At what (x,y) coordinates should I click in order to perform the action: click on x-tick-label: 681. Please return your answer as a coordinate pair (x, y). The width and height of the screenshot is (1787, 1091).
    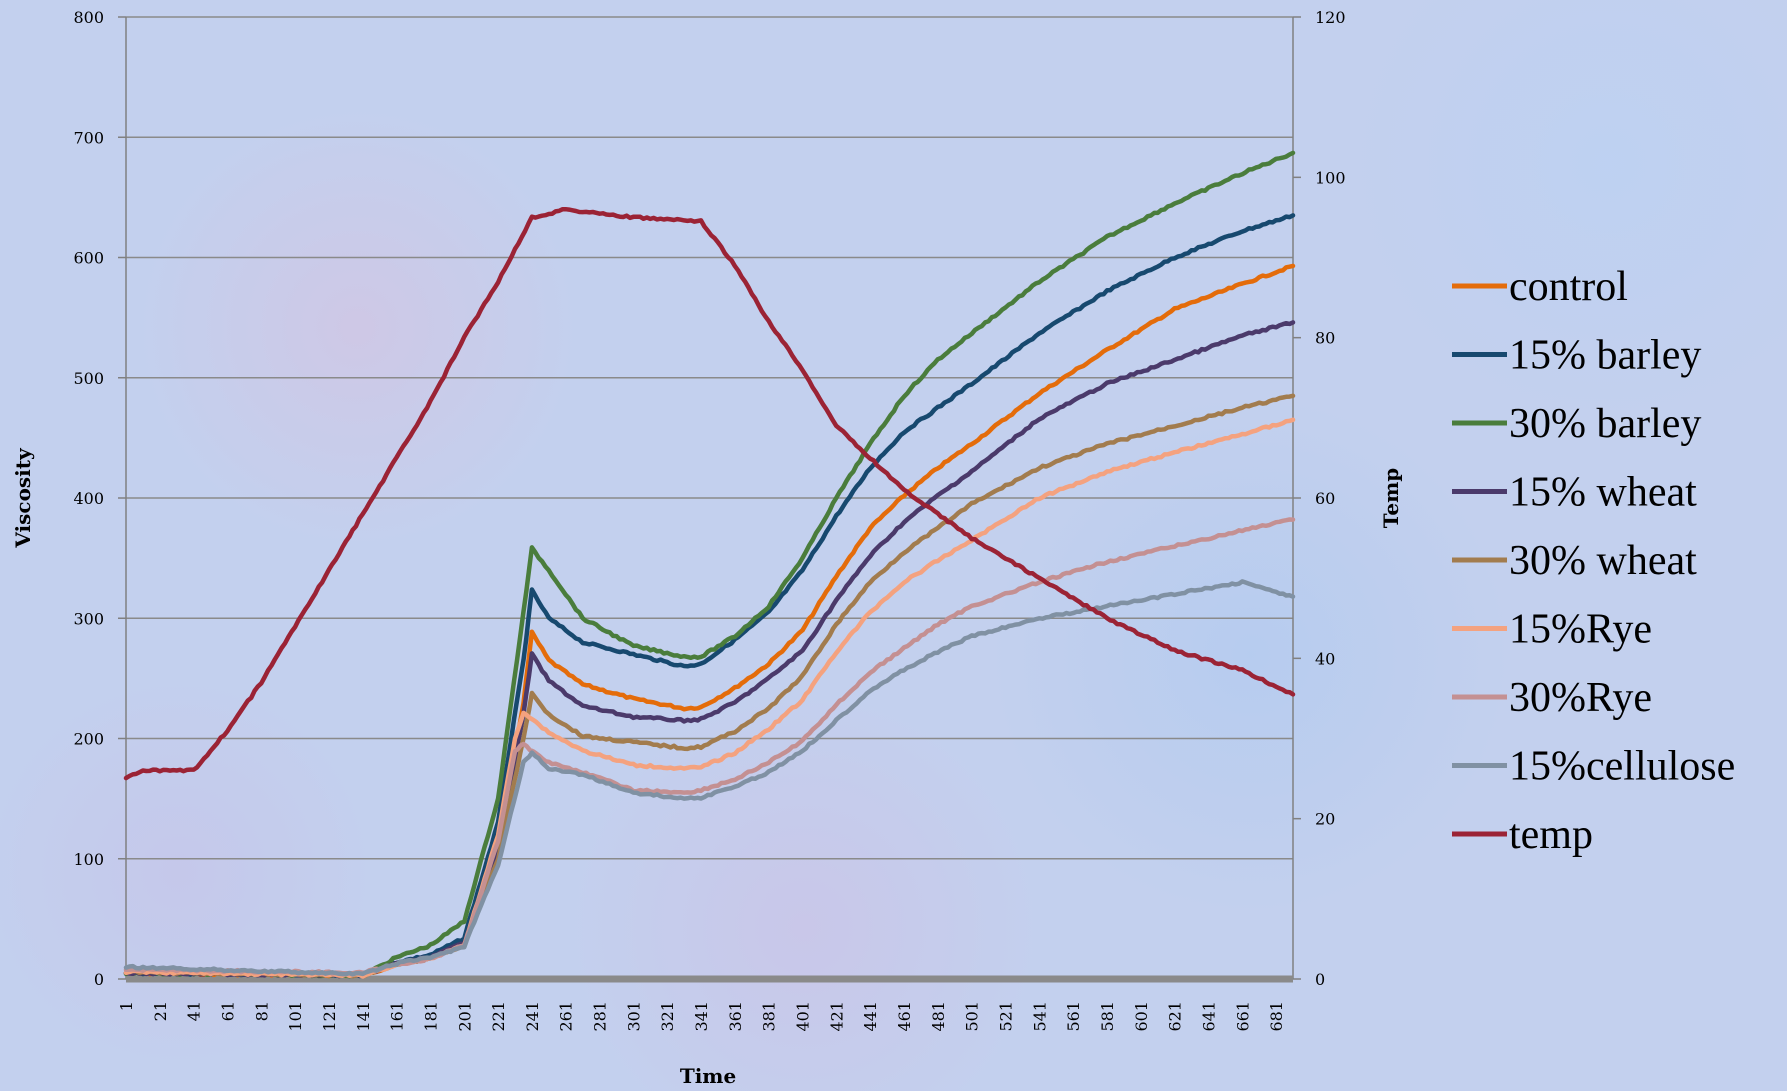
    Looking at the image, I should click on (1276, 1016).